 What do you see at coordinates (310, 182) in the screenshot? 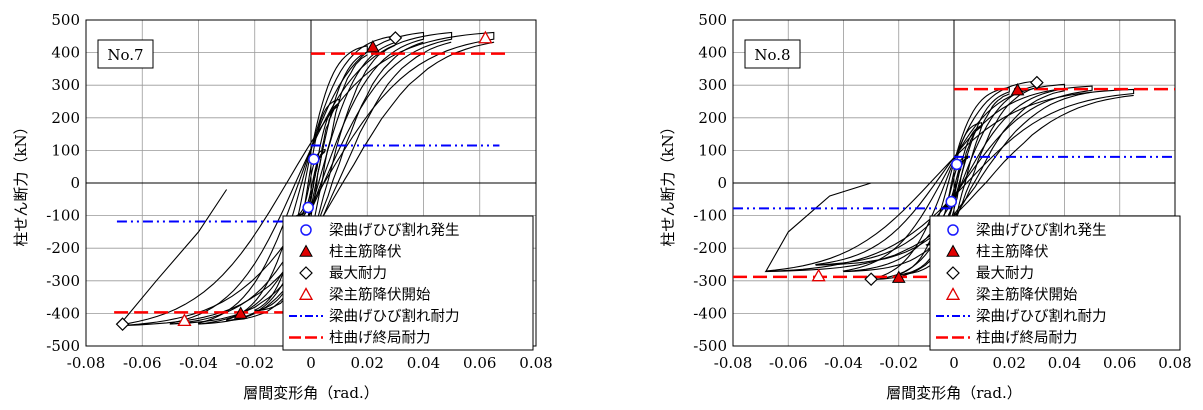
I see `hysteresis-loop` at bounding box center [310, 182].